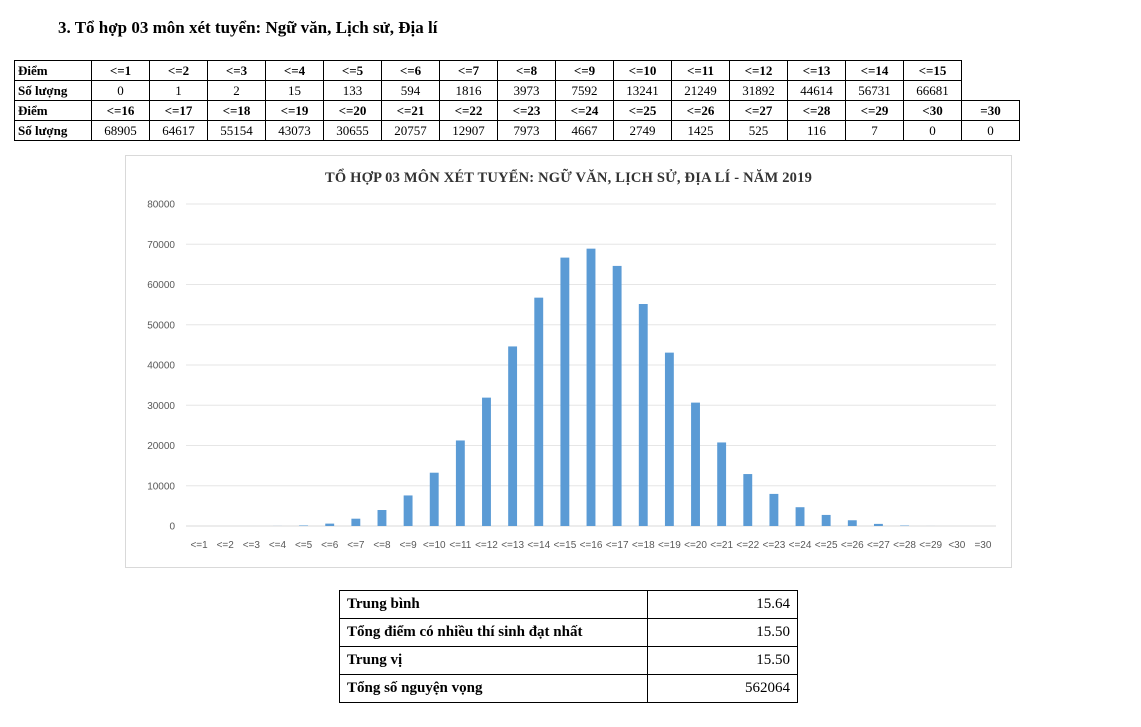 This screenshot has height=727, width=1141. I want to click on count-cell: 15, so click(294, 90).